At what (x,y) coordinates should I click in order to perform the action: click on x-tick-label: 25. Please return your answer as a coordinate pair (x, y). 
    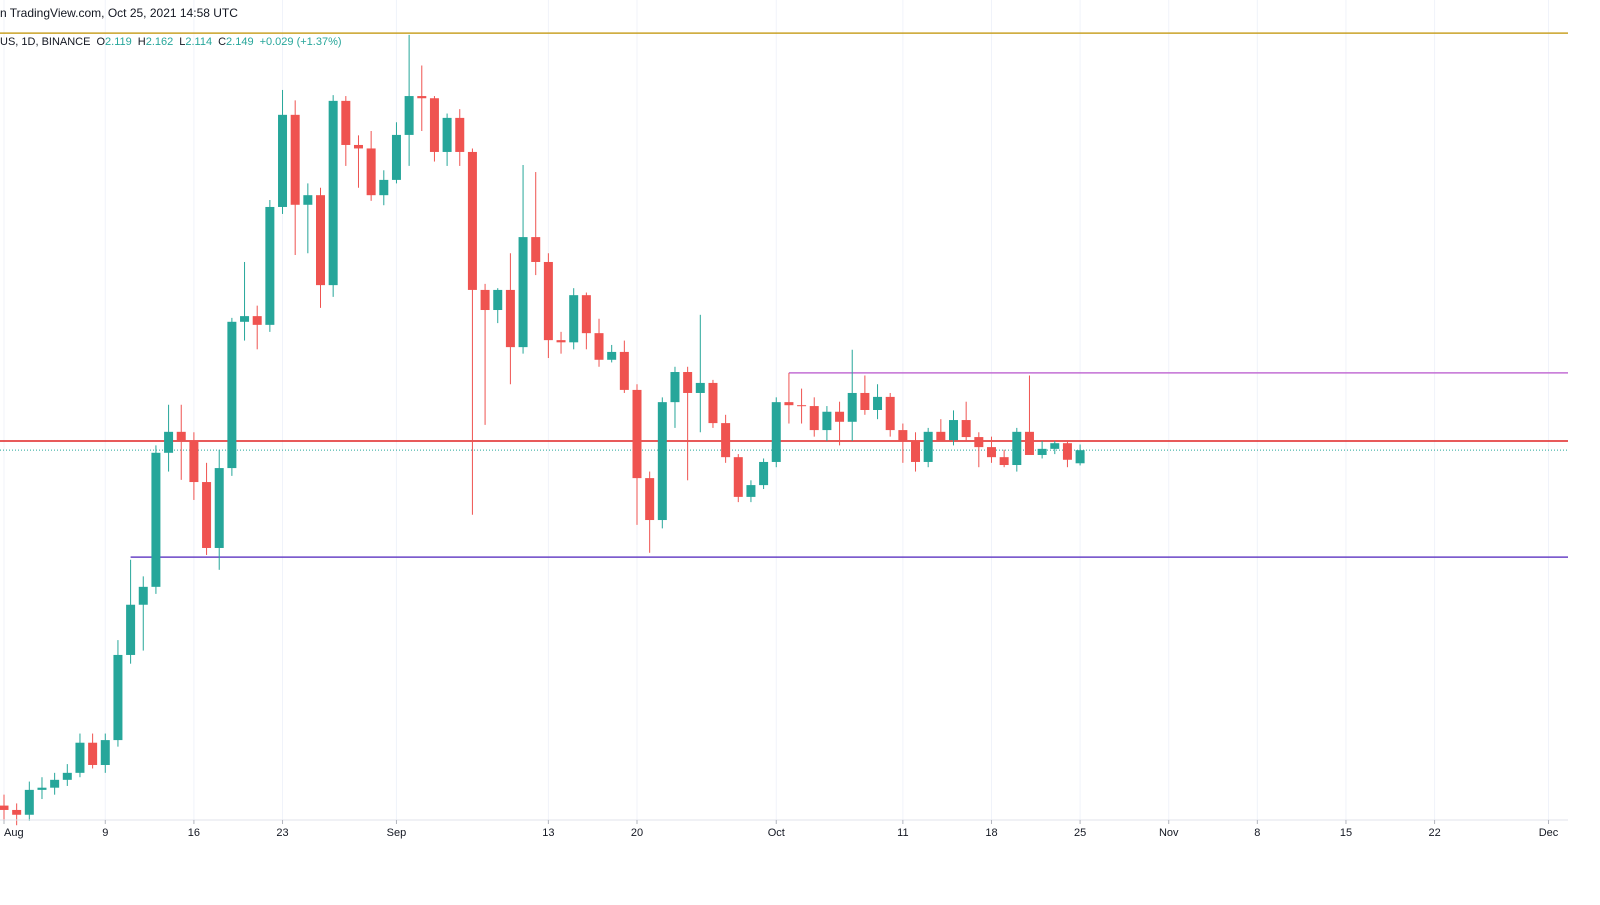
    Looking at the image, I should click on (1080, 833).